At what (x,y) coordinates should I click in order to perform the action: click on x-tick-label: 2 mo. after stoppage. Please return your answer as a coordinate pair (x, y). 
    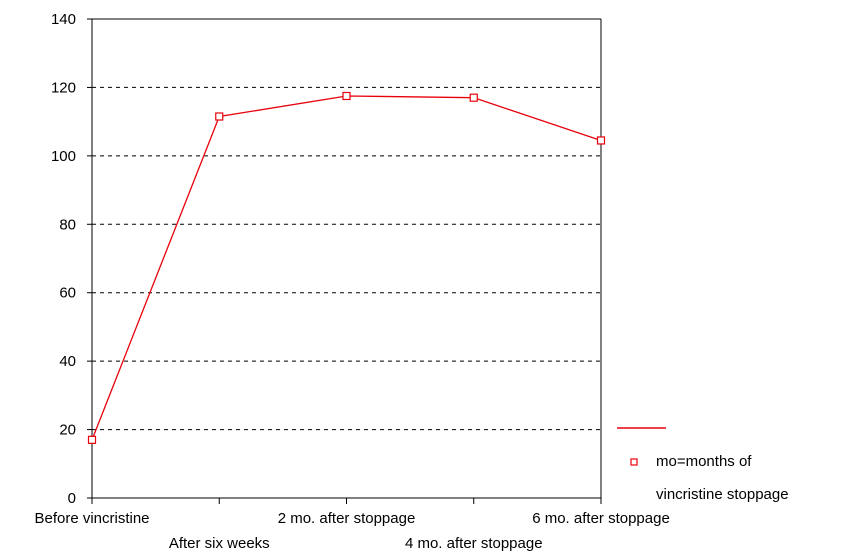
    Looking at the image, I should click on (347, 518).